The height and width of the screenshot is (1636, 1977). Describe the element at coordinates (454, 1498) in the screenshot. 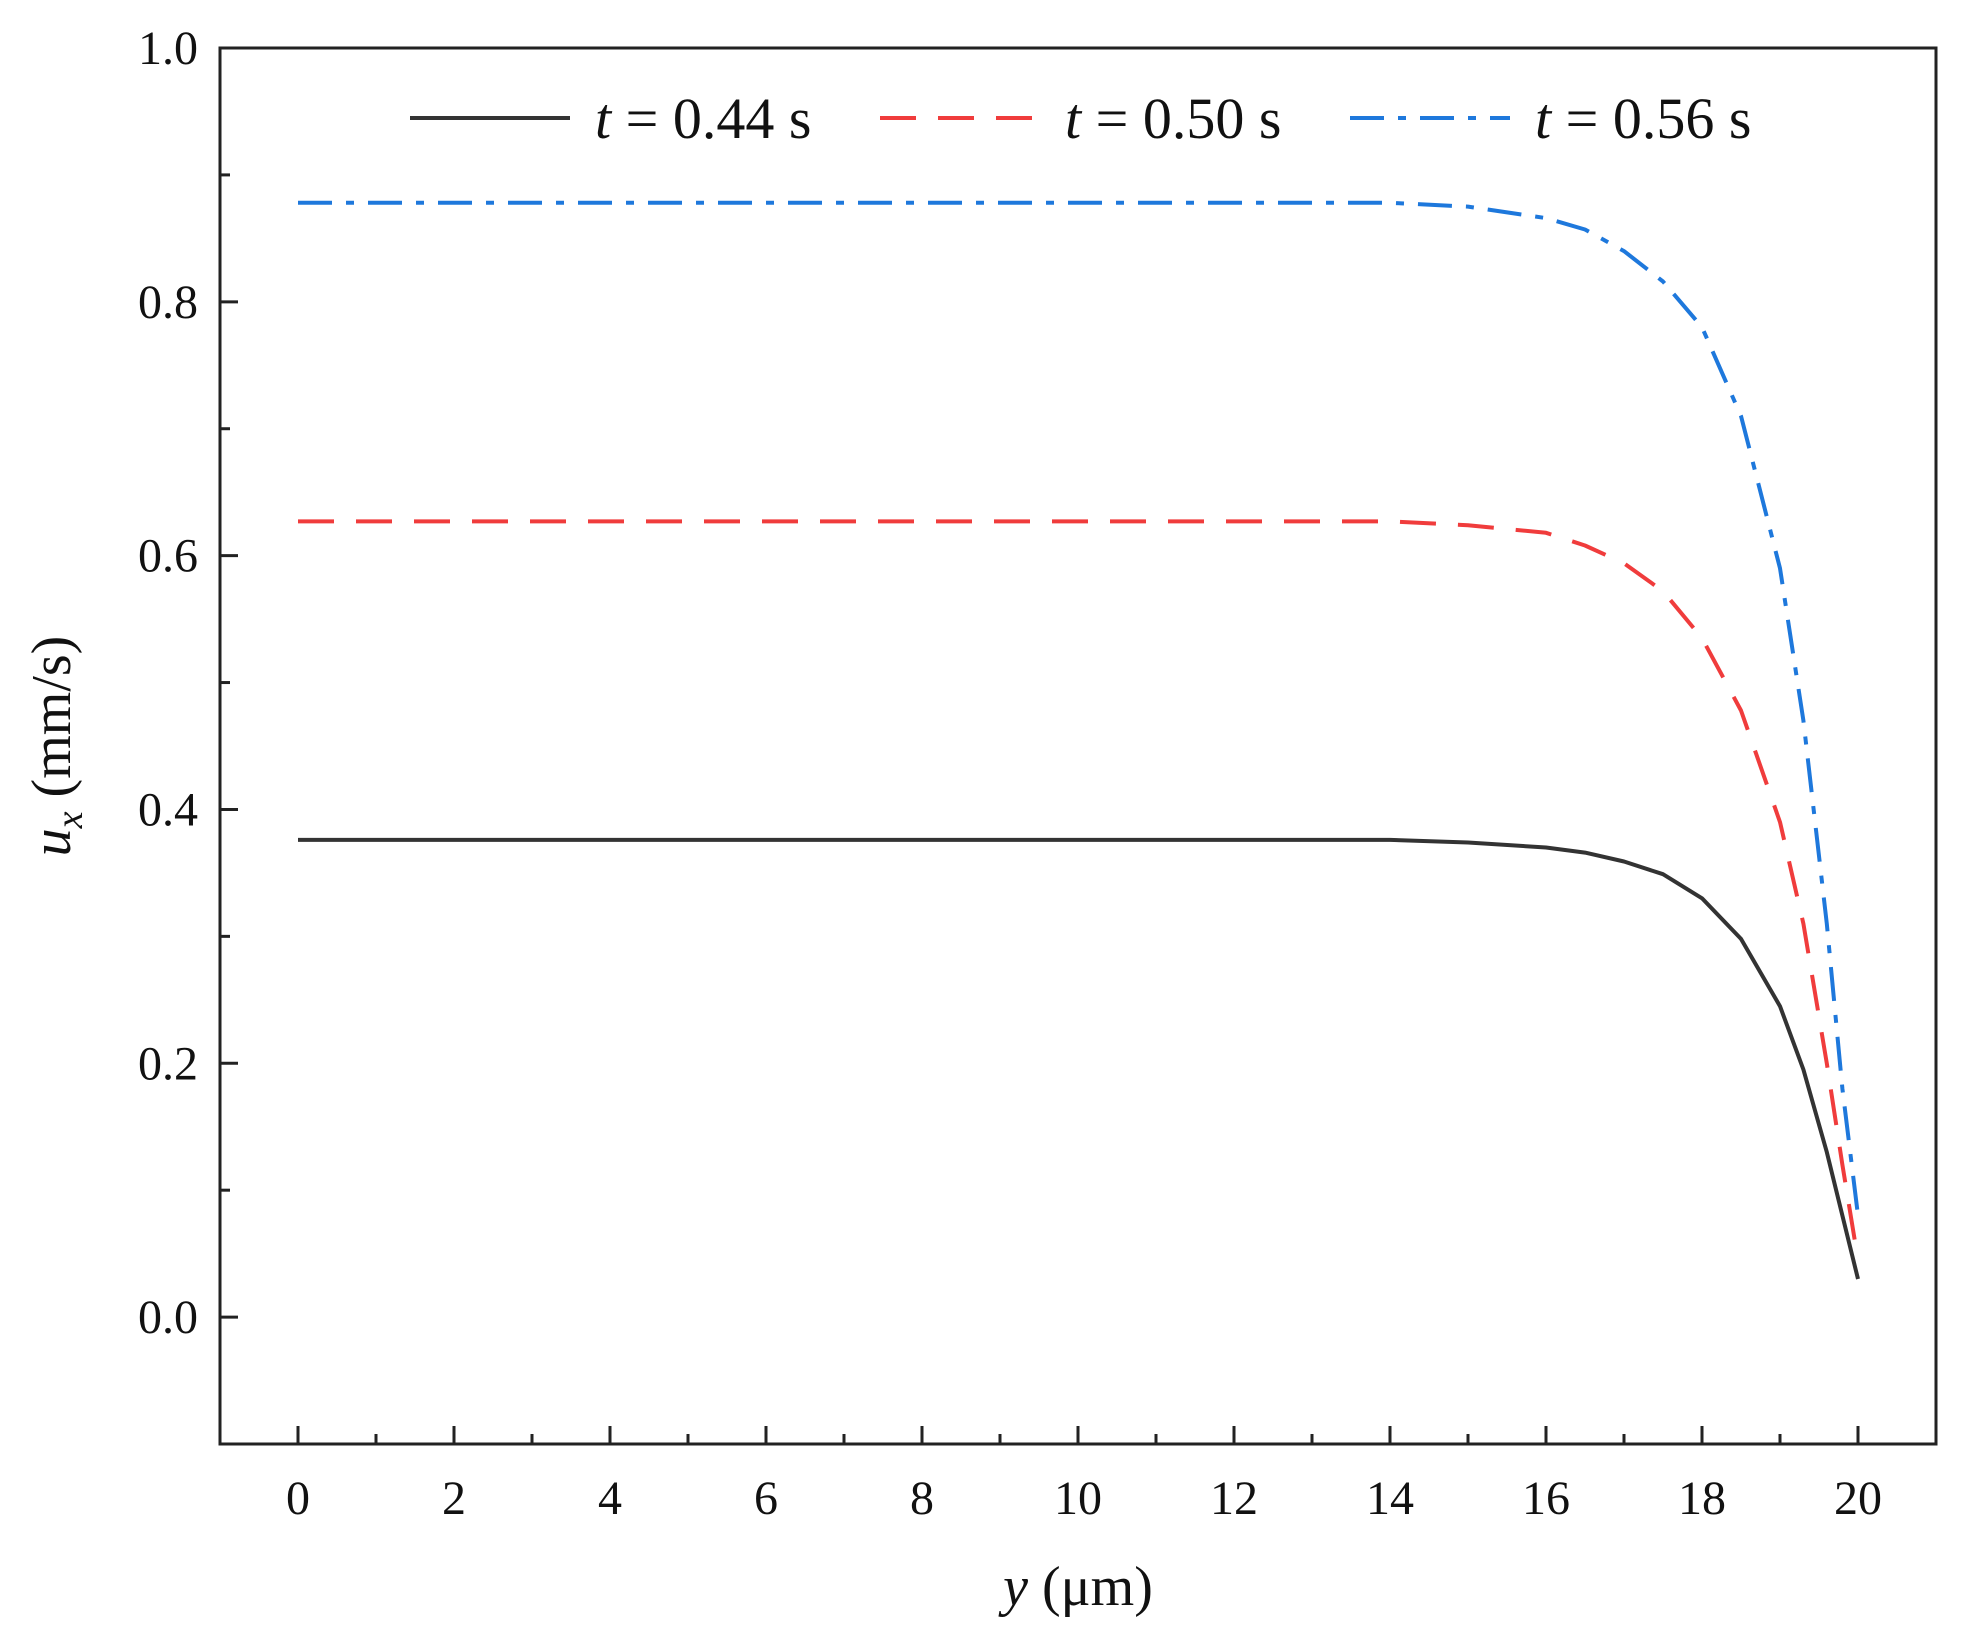

I see `x-tick-label: 2` at that location.